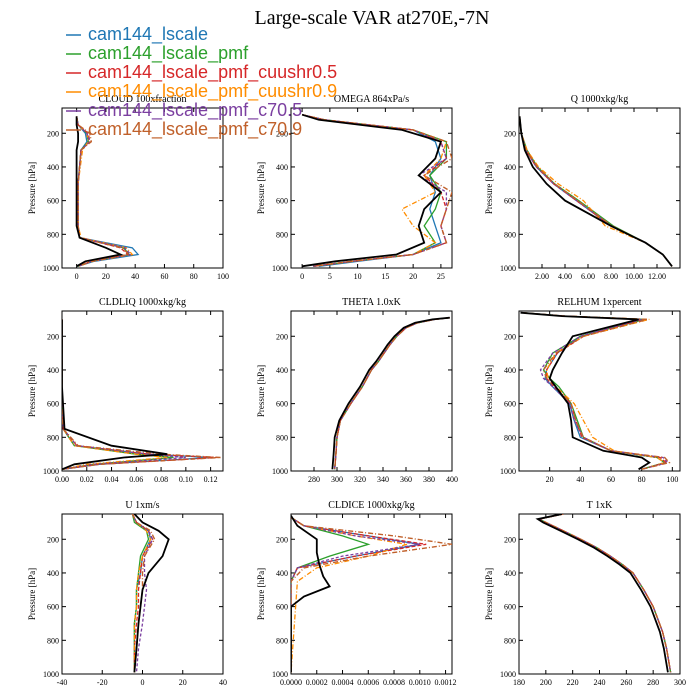 The height and width of the screenshot is (700, 700). Describe the element at coordinates (194, 276) in the screenshot. I see `x-tick-label: 80` at that location.